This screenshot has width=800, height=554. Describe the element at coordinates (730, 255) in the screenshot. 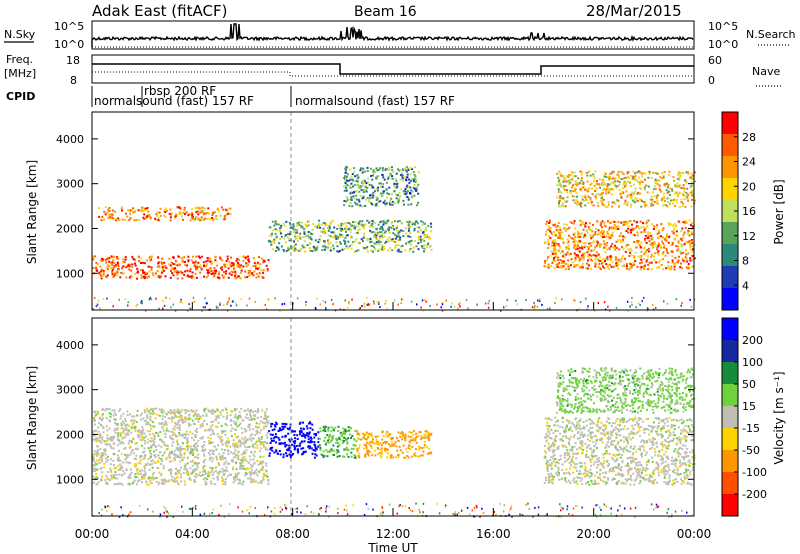

I see `colorbar-swatch` at that location.